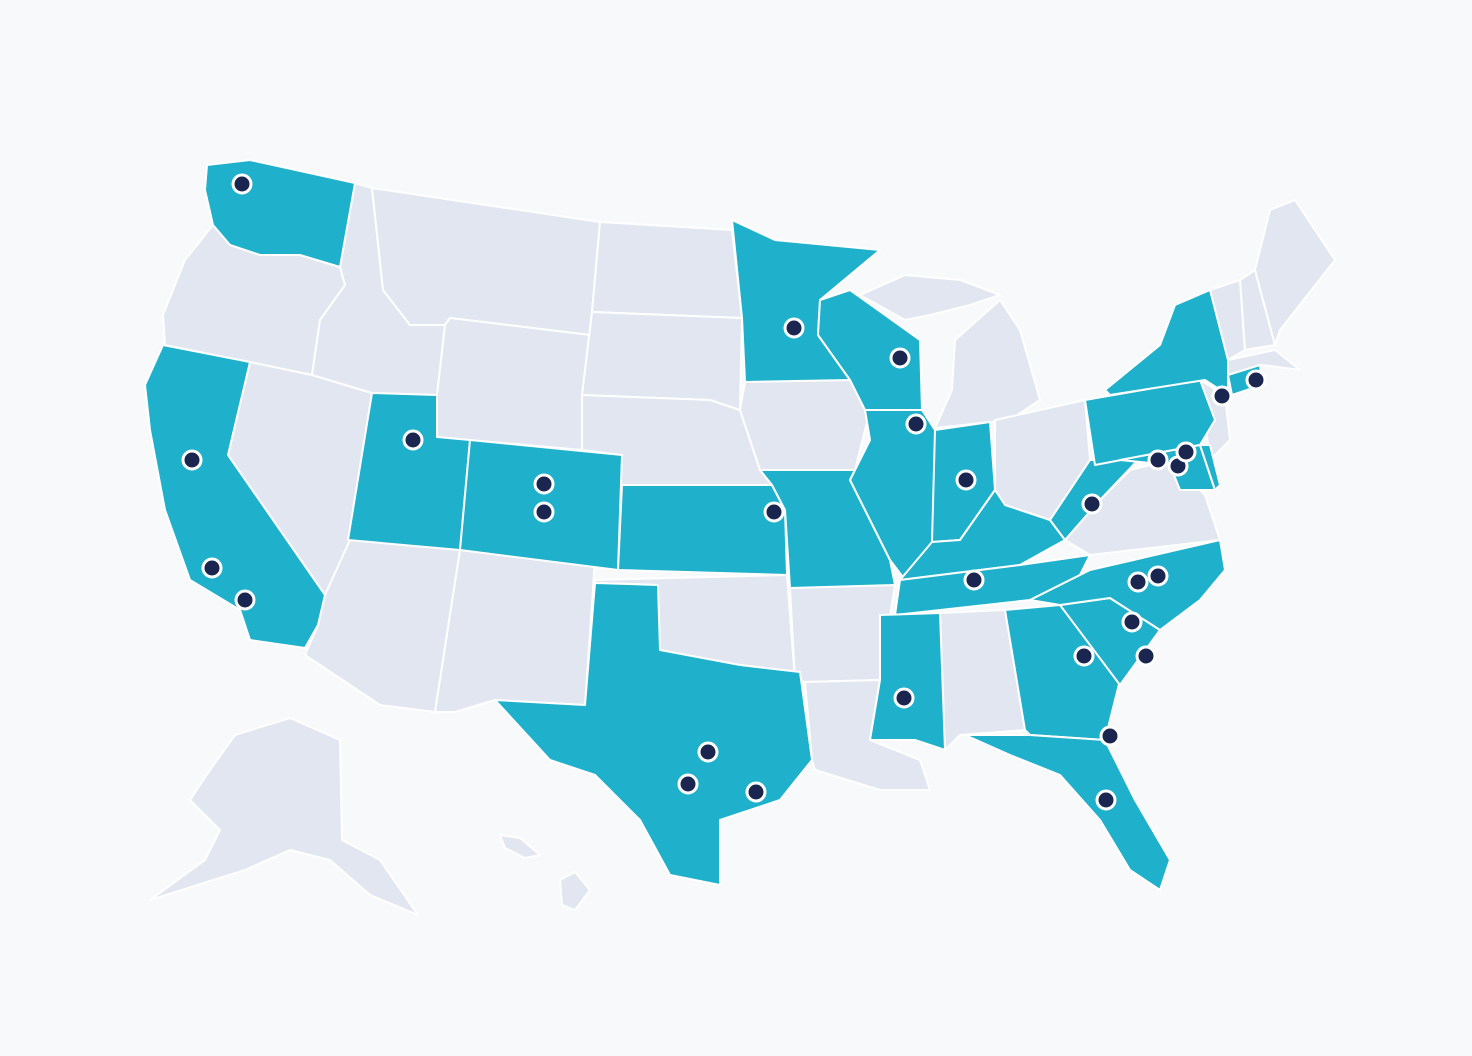 This screenshot has height=1056, width=1472. I want to click on state-mi, so click(987, 364).